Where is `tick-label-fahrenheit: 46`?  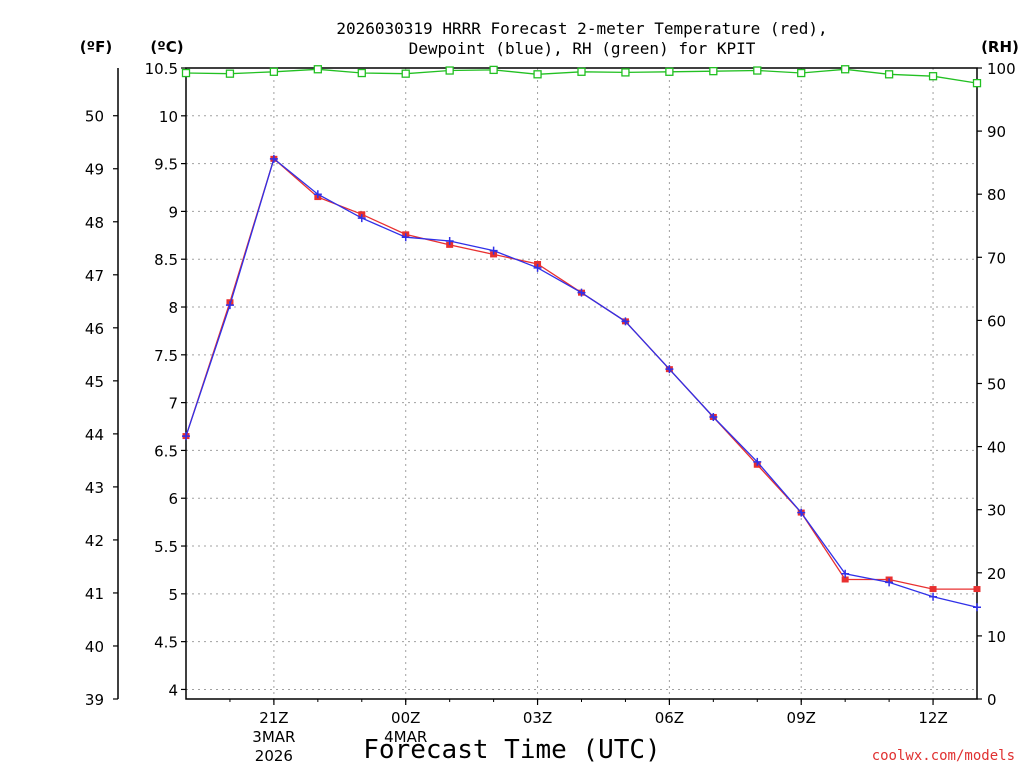
tick-label-fahrenheit: 46 is located at coordinates (94, 329).